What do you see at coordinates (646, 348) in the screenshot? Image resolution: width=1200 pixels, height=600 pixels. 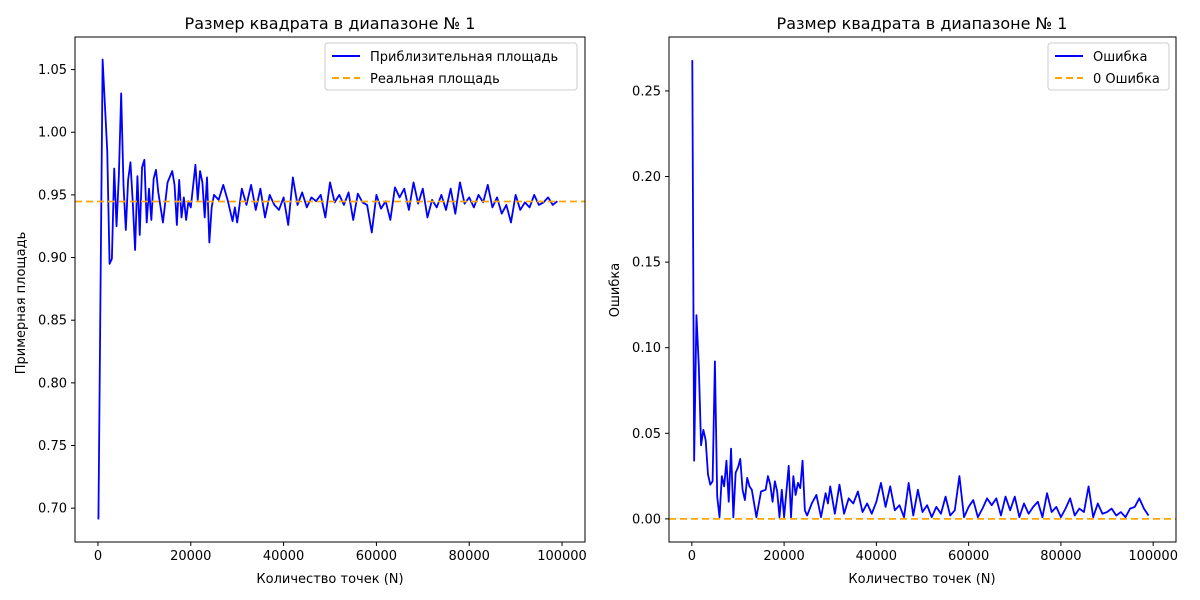 I see `y-tick-label: 0.10` at bounding box center [646, 348].